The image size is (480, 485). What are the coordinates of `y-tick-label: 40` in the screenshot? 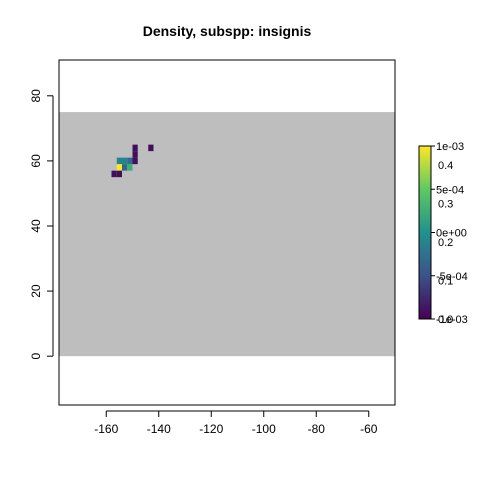 It's located at (36, 226).